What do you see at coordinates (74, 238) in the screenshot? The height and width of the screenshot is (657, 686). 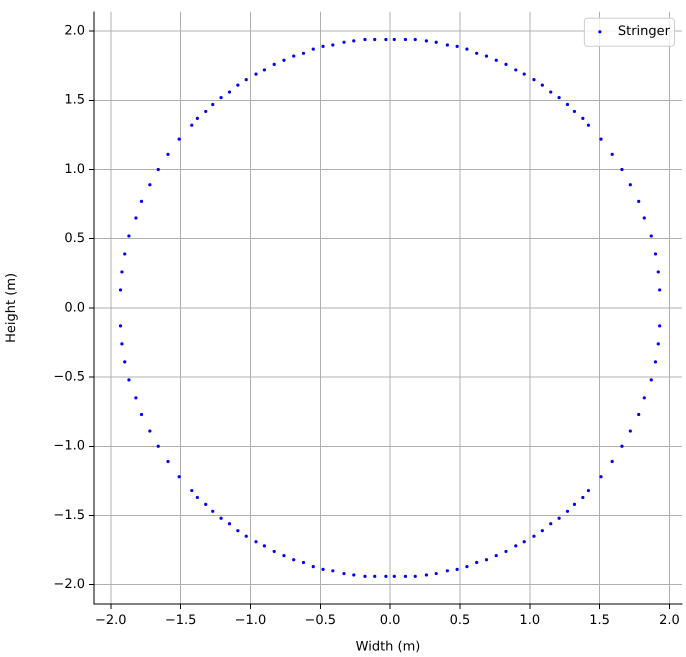 I see `y-tick-label: 0.5` at bounding box center [74, 238].